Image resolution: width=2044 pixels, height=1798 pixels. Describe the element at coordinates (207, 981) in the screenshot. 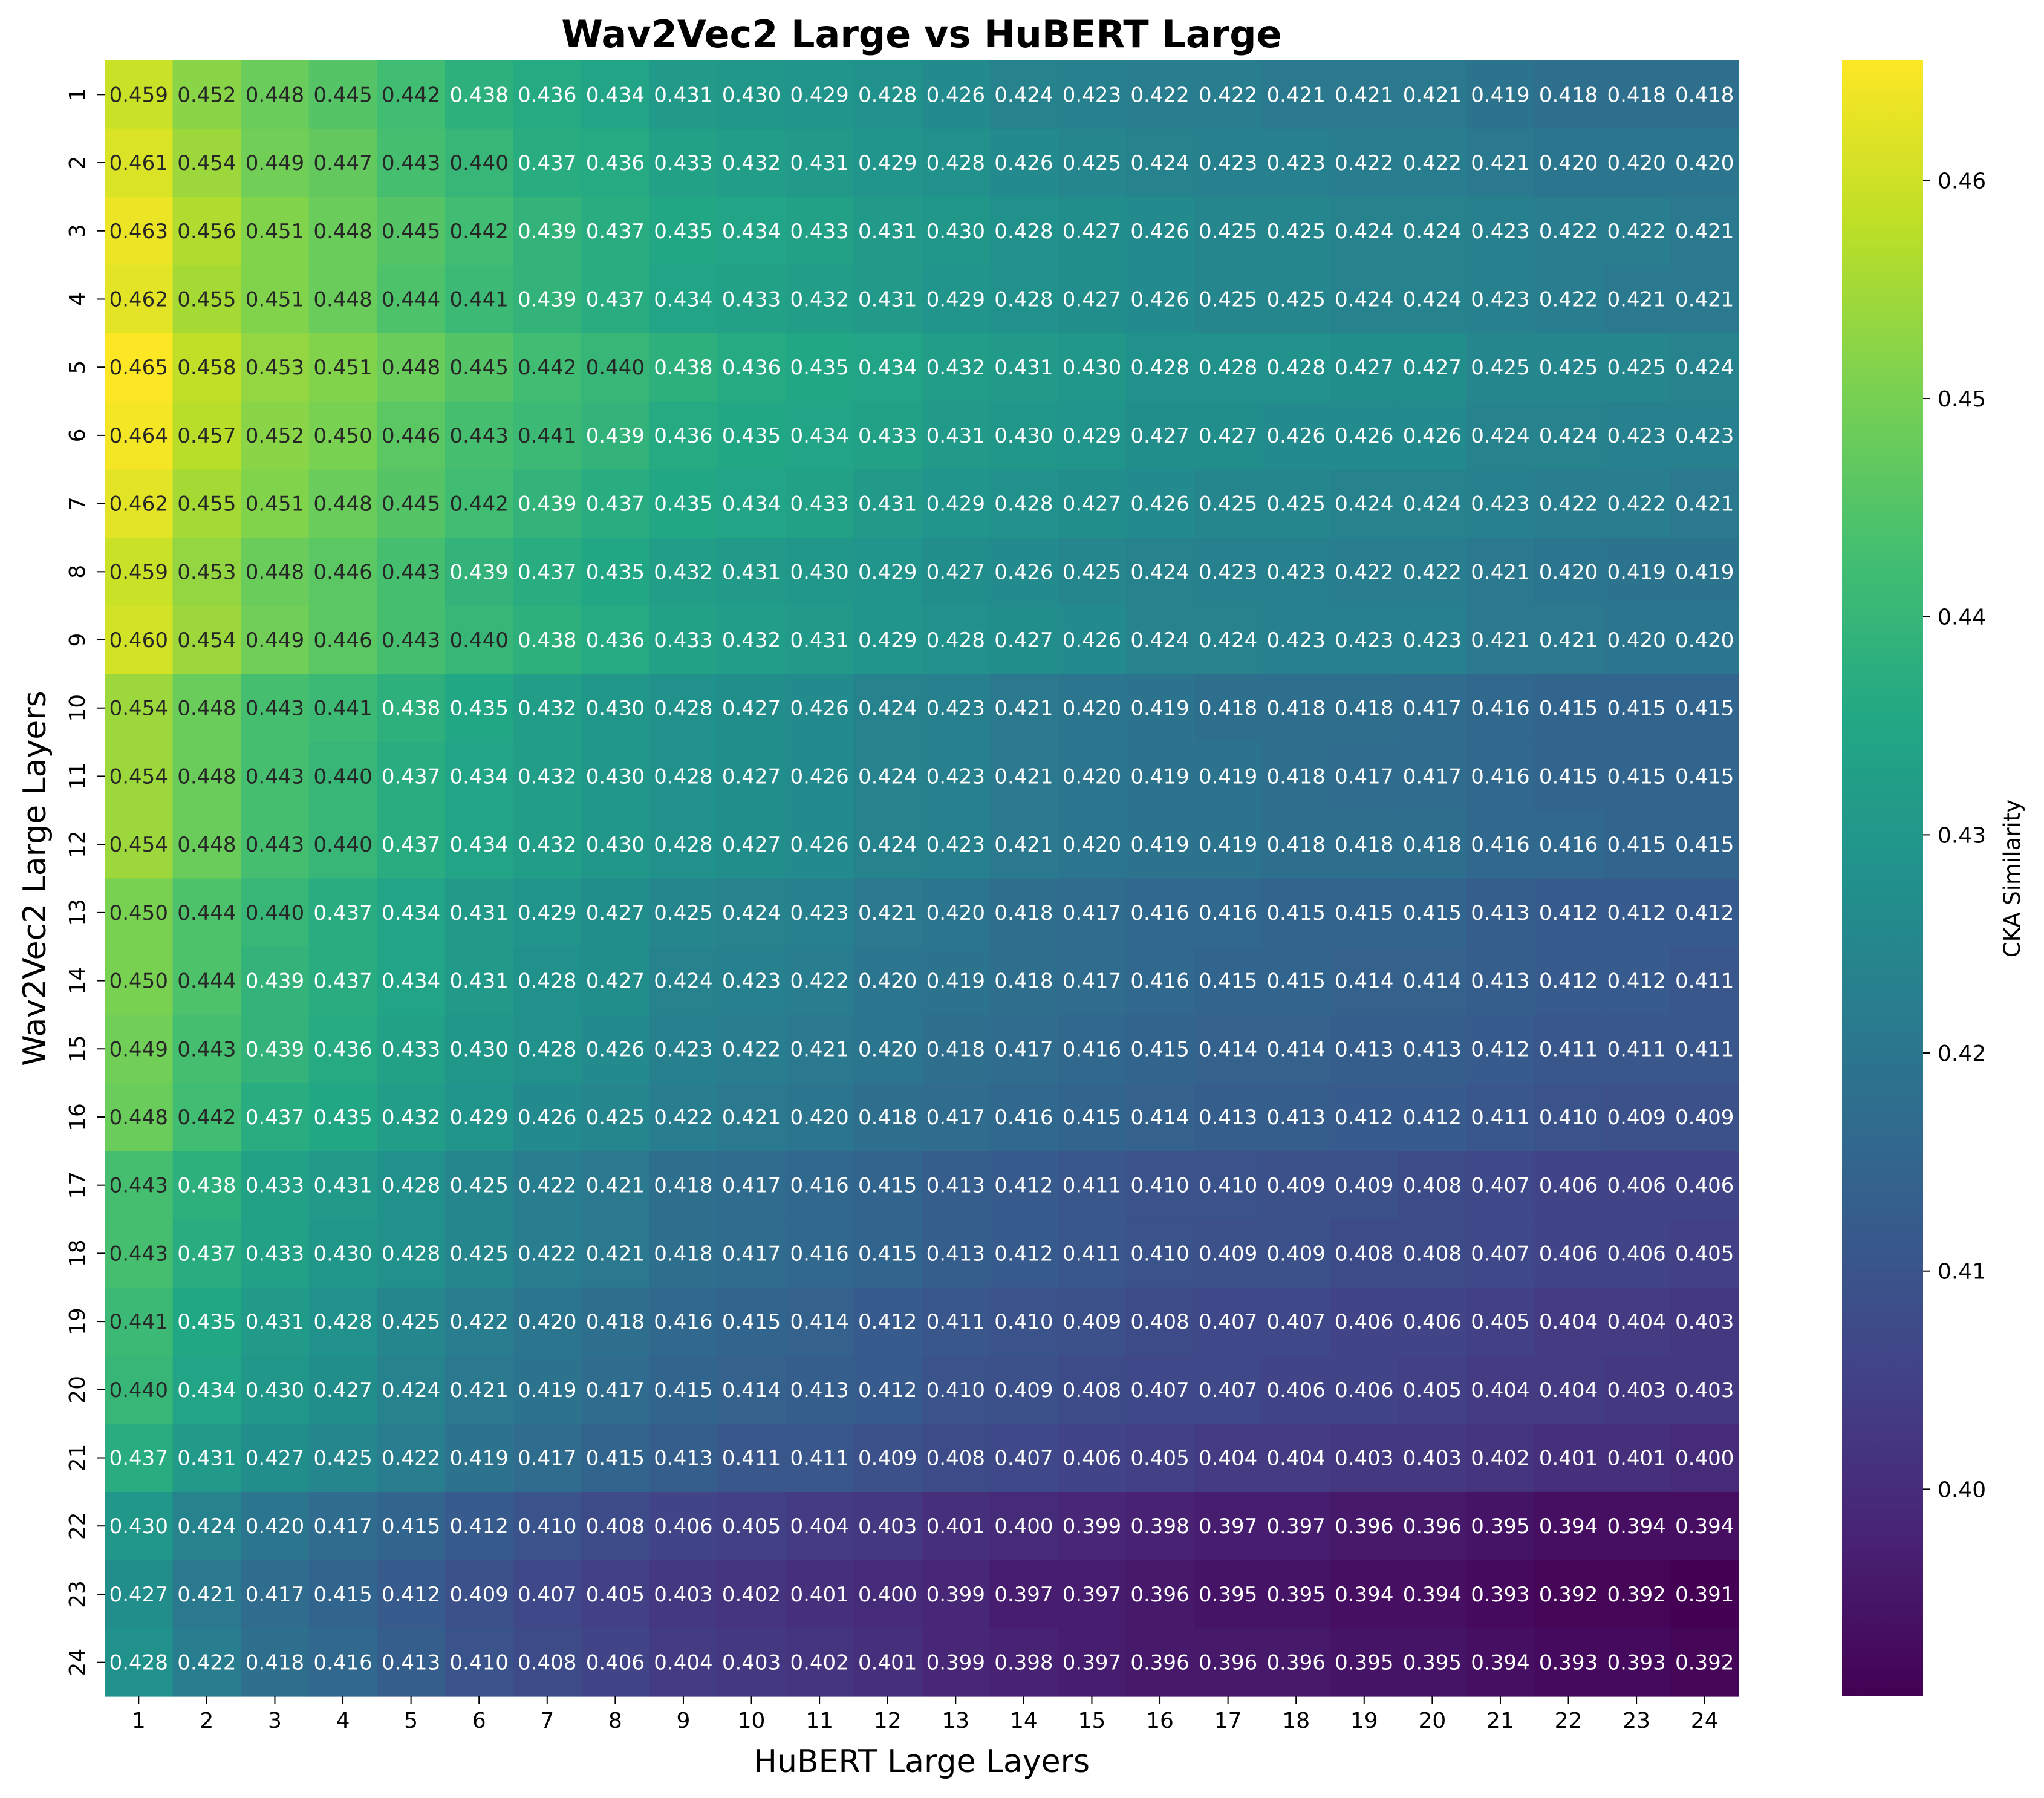

I see `cell-value-label: 0.444` at that location.